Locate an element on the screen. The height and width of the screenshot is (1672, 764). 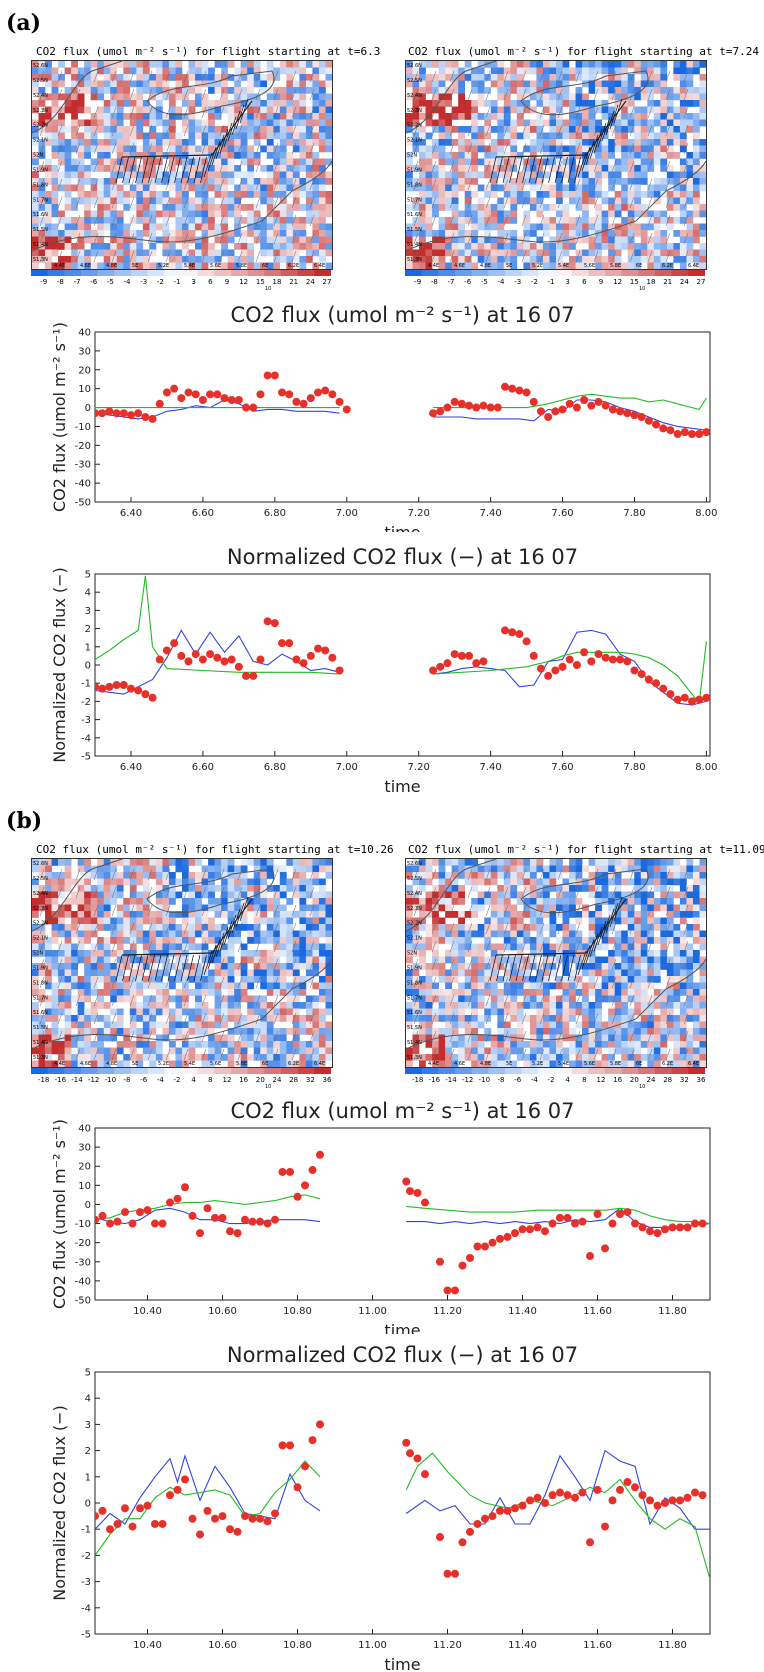
lon-tick: 4.4E is located at coordinates (433, 1064).